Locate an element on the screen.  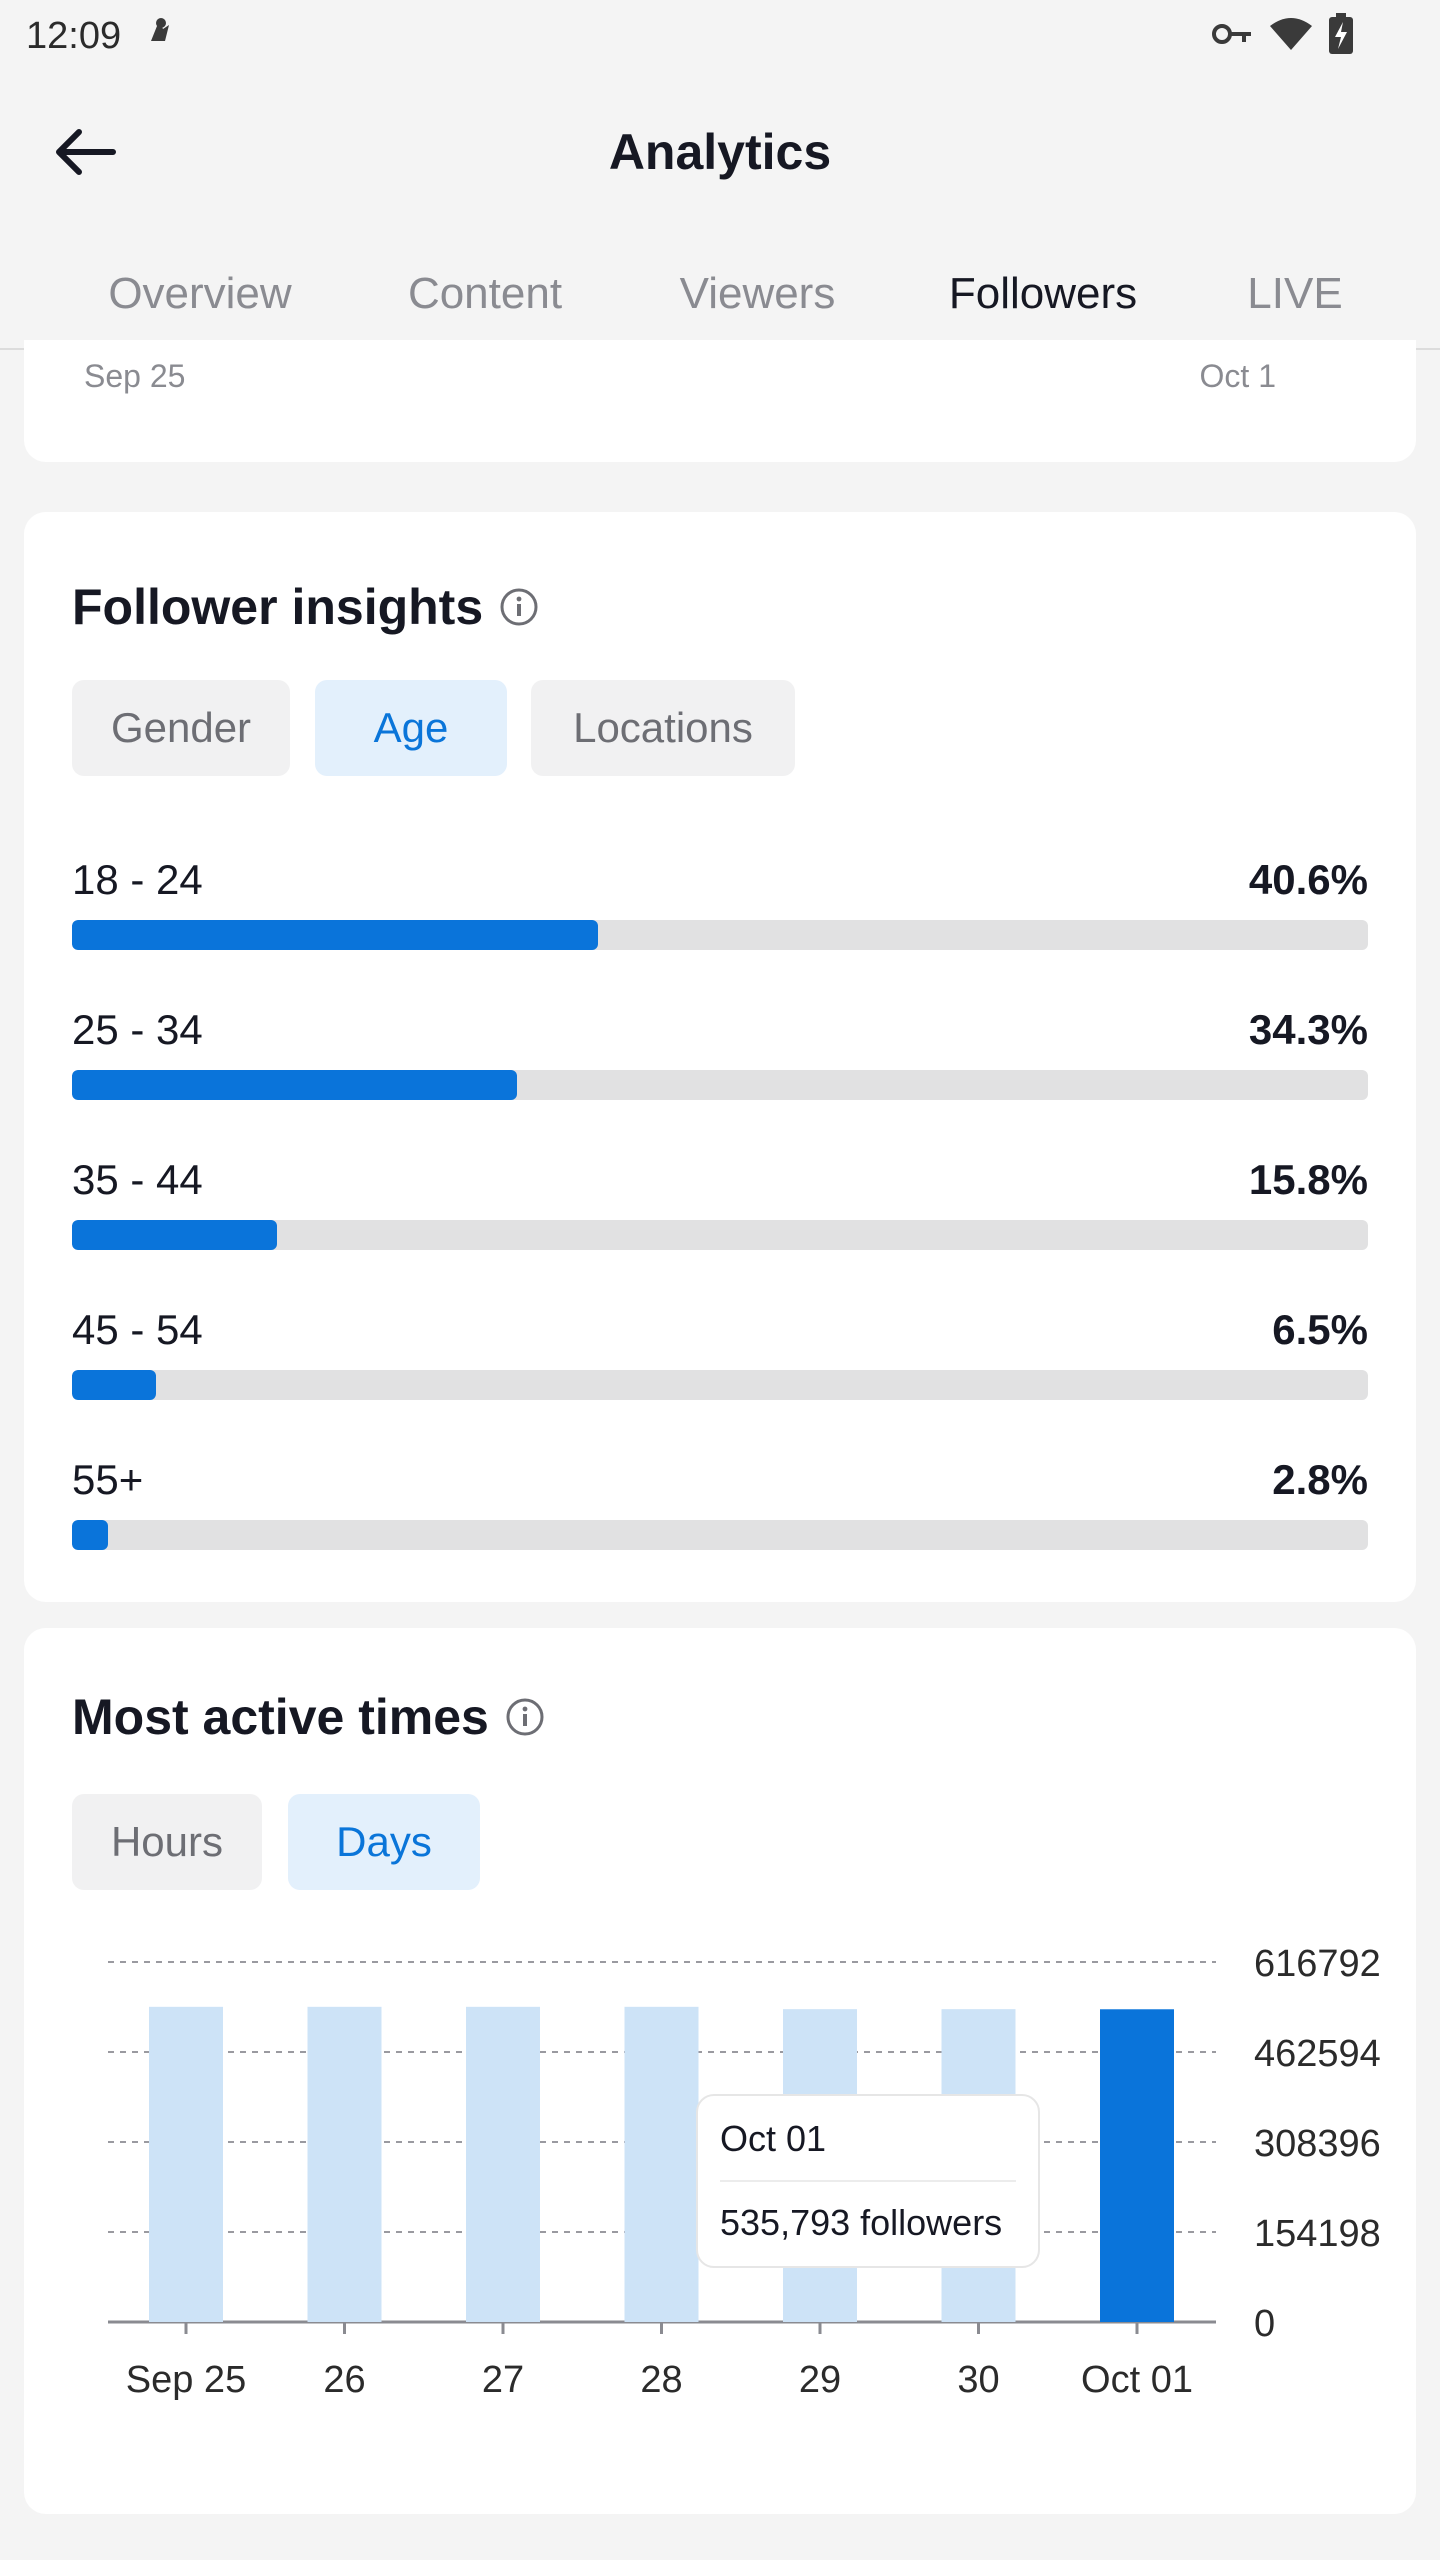
age-range-label: 25 - 34 is located at coordinates (137, 1029).